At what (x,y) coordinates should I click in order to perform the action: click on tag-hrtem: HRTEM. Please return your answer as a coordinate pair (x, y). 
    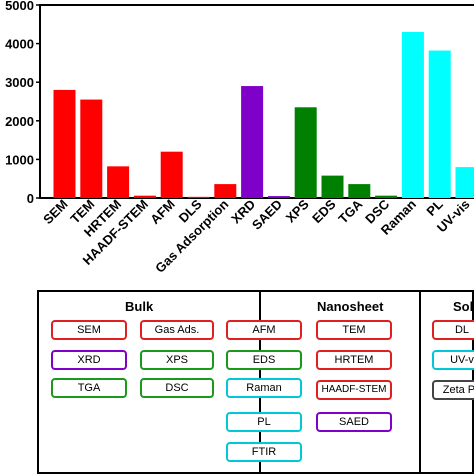
    Looking at the image, I should click on (354, 360).